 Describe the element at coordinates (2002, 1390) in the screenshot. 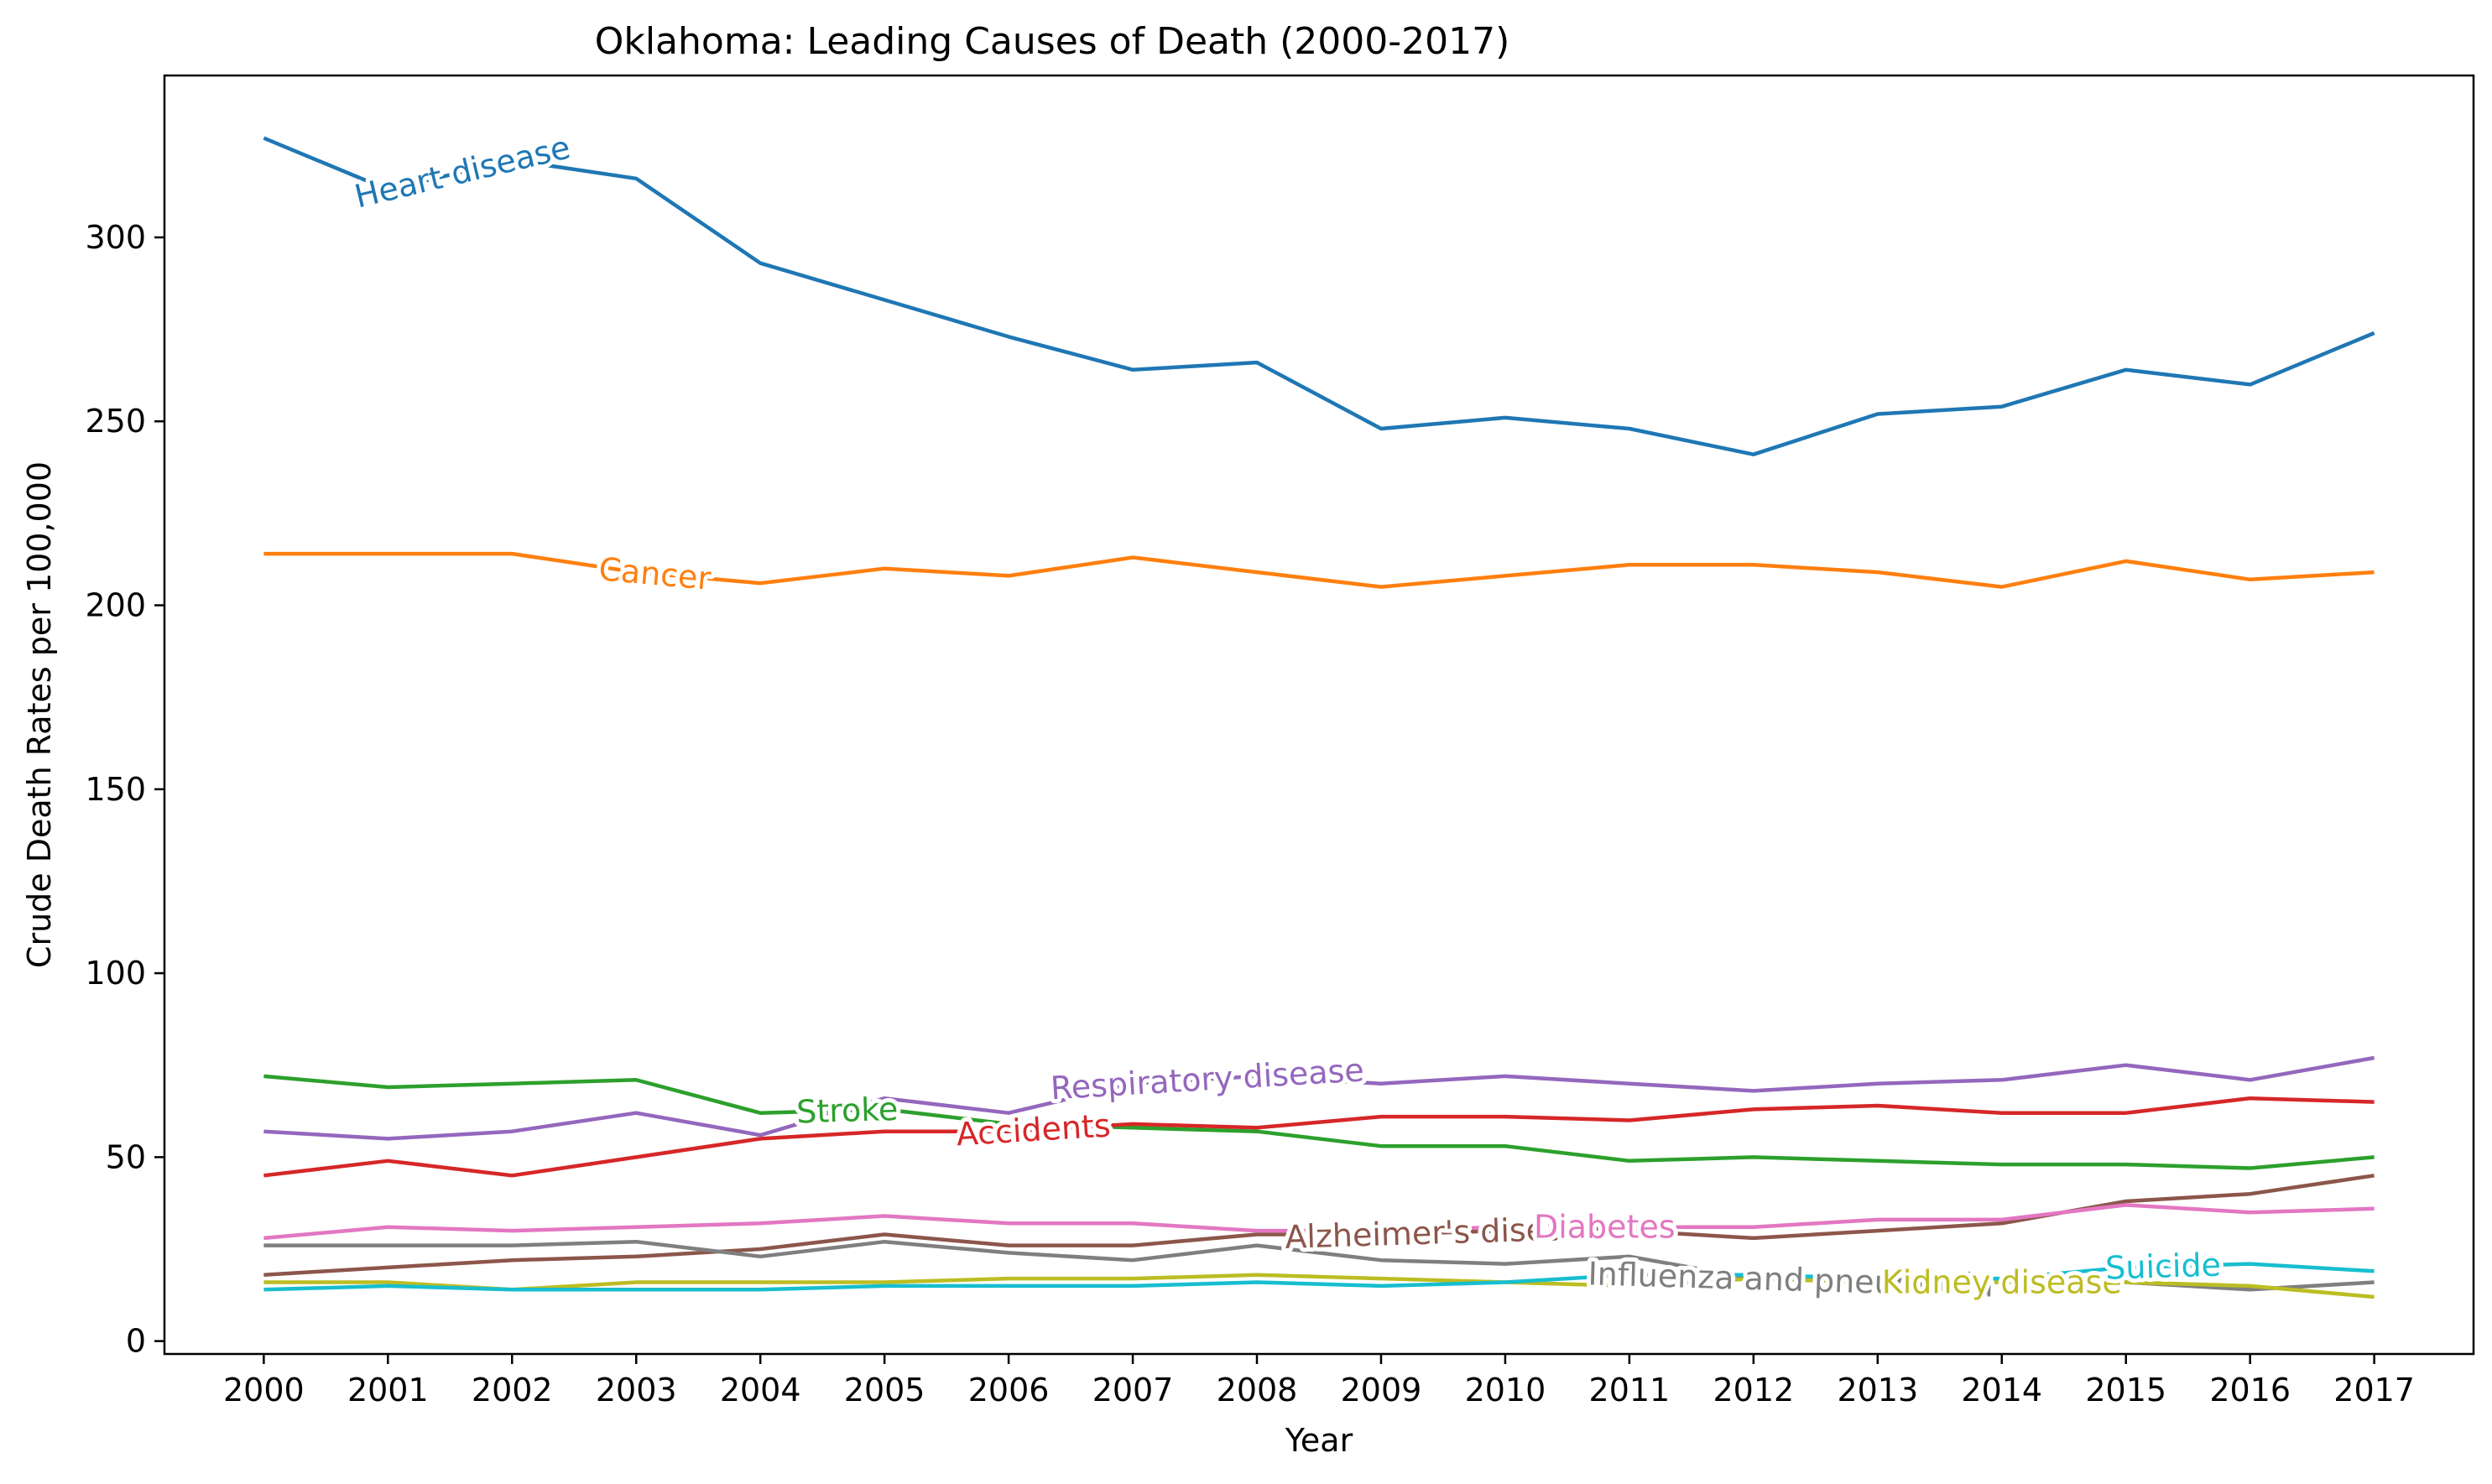

I see `x-tick-label: 2014` at that location.